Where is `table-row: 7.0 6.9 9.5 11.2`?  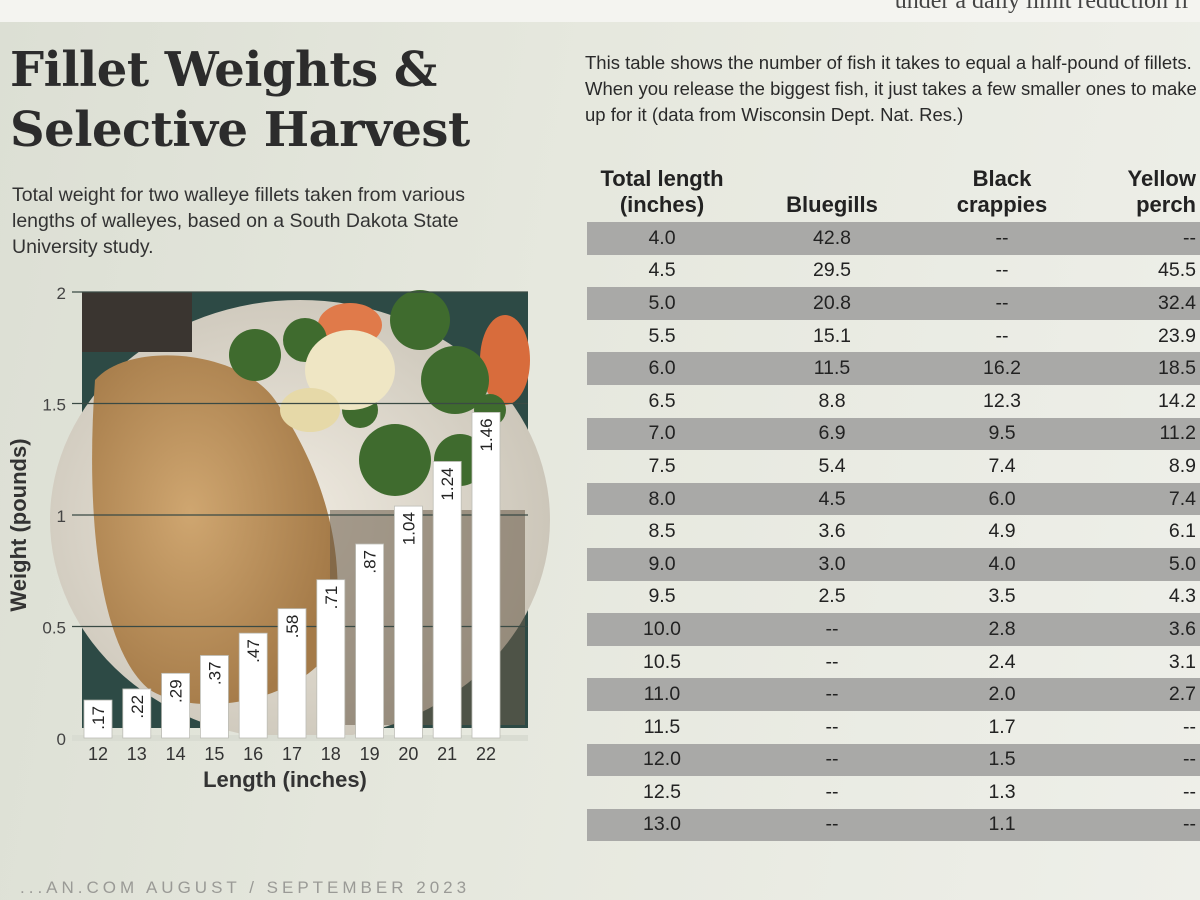
table-row: 7.0 6.9 9.5 11.2 is located at coordinates (893, 434).